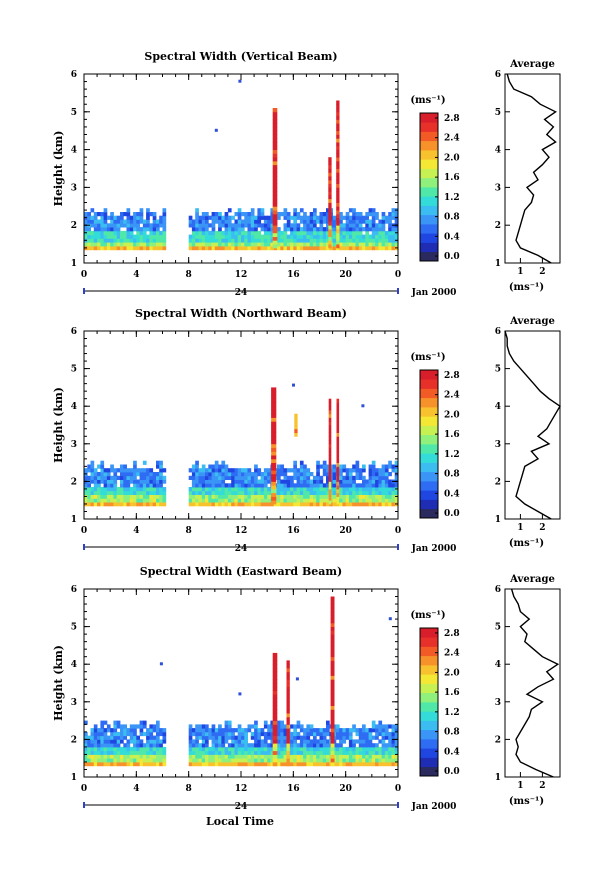 The height and width of the screenshot is (875, 611). What do you see at coordinates (498, 590) in the screenshot?
I see `average-y-tick-label: 6` at bounding box center [498, 590].